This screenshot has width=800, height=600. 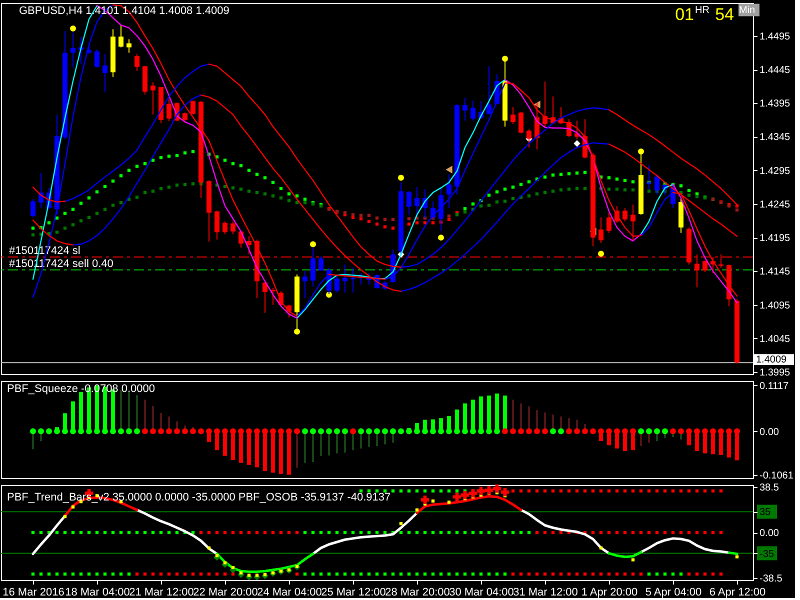 What do you see at coordinates (673, 592) in the screenshot?
I see `x-tick-label: 5 Apr 04:00` at bounding box center [673, 592].